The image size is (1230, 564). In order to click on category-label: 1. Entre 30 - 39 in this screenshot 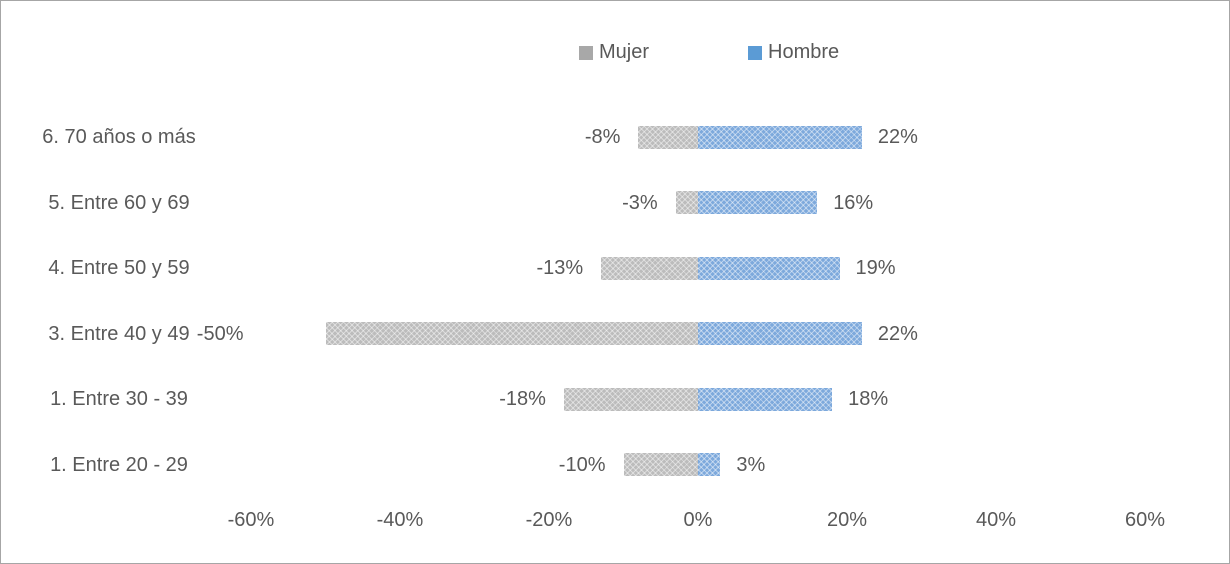, I will do `click(119, 399)`.